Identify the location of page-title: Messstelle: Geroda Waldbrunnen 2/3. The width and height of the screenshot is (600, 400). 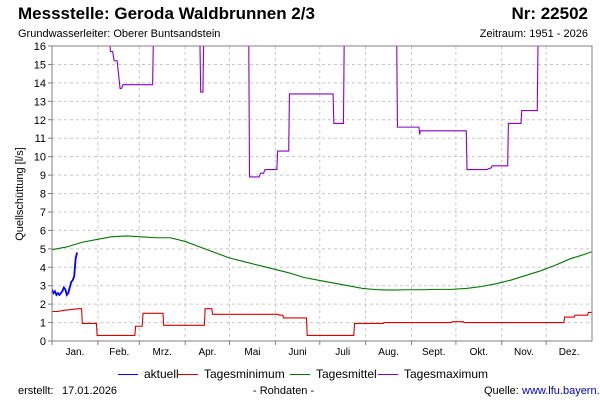
(166, 13).